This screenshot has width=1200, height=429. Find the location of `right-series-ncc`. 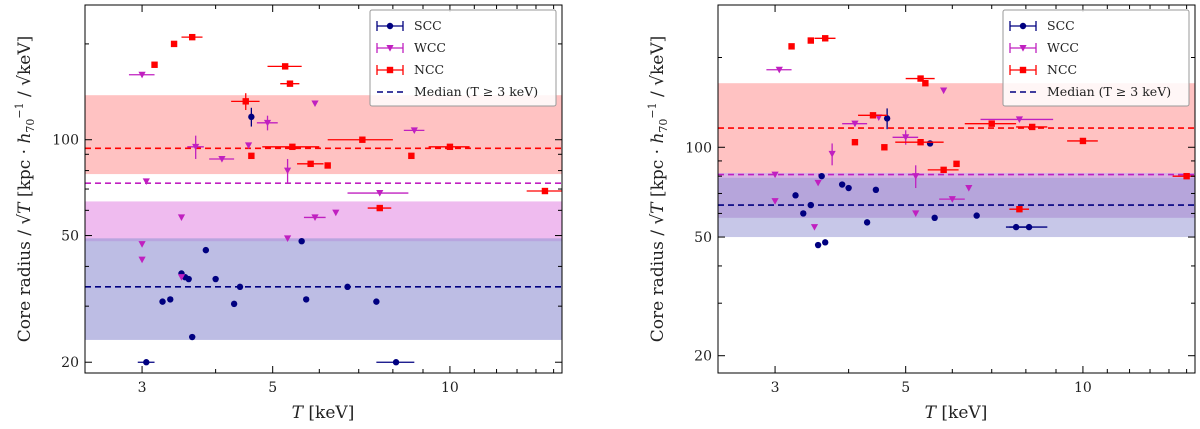

right-series-ncc is located at coordinates (991, 124).